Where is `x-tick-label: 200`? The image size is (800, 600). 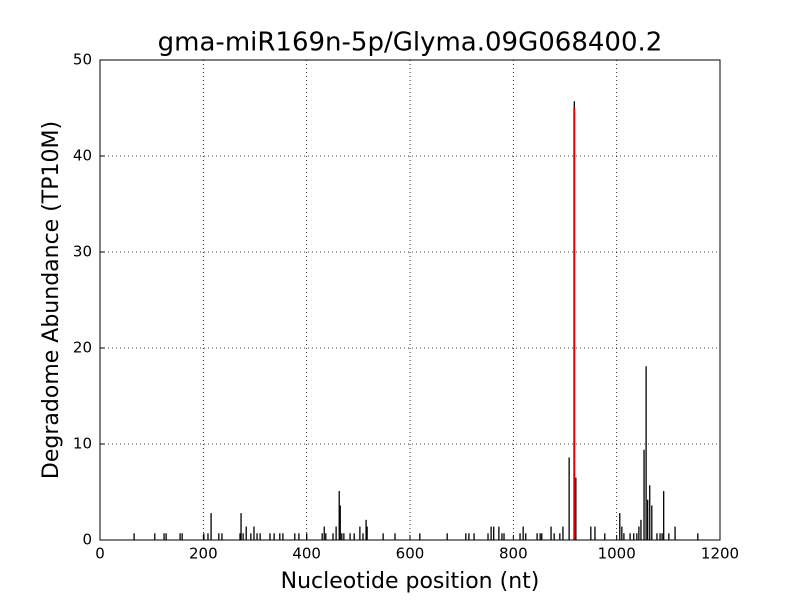 x-tick-label: 200 is located at coordinates (203, 554).